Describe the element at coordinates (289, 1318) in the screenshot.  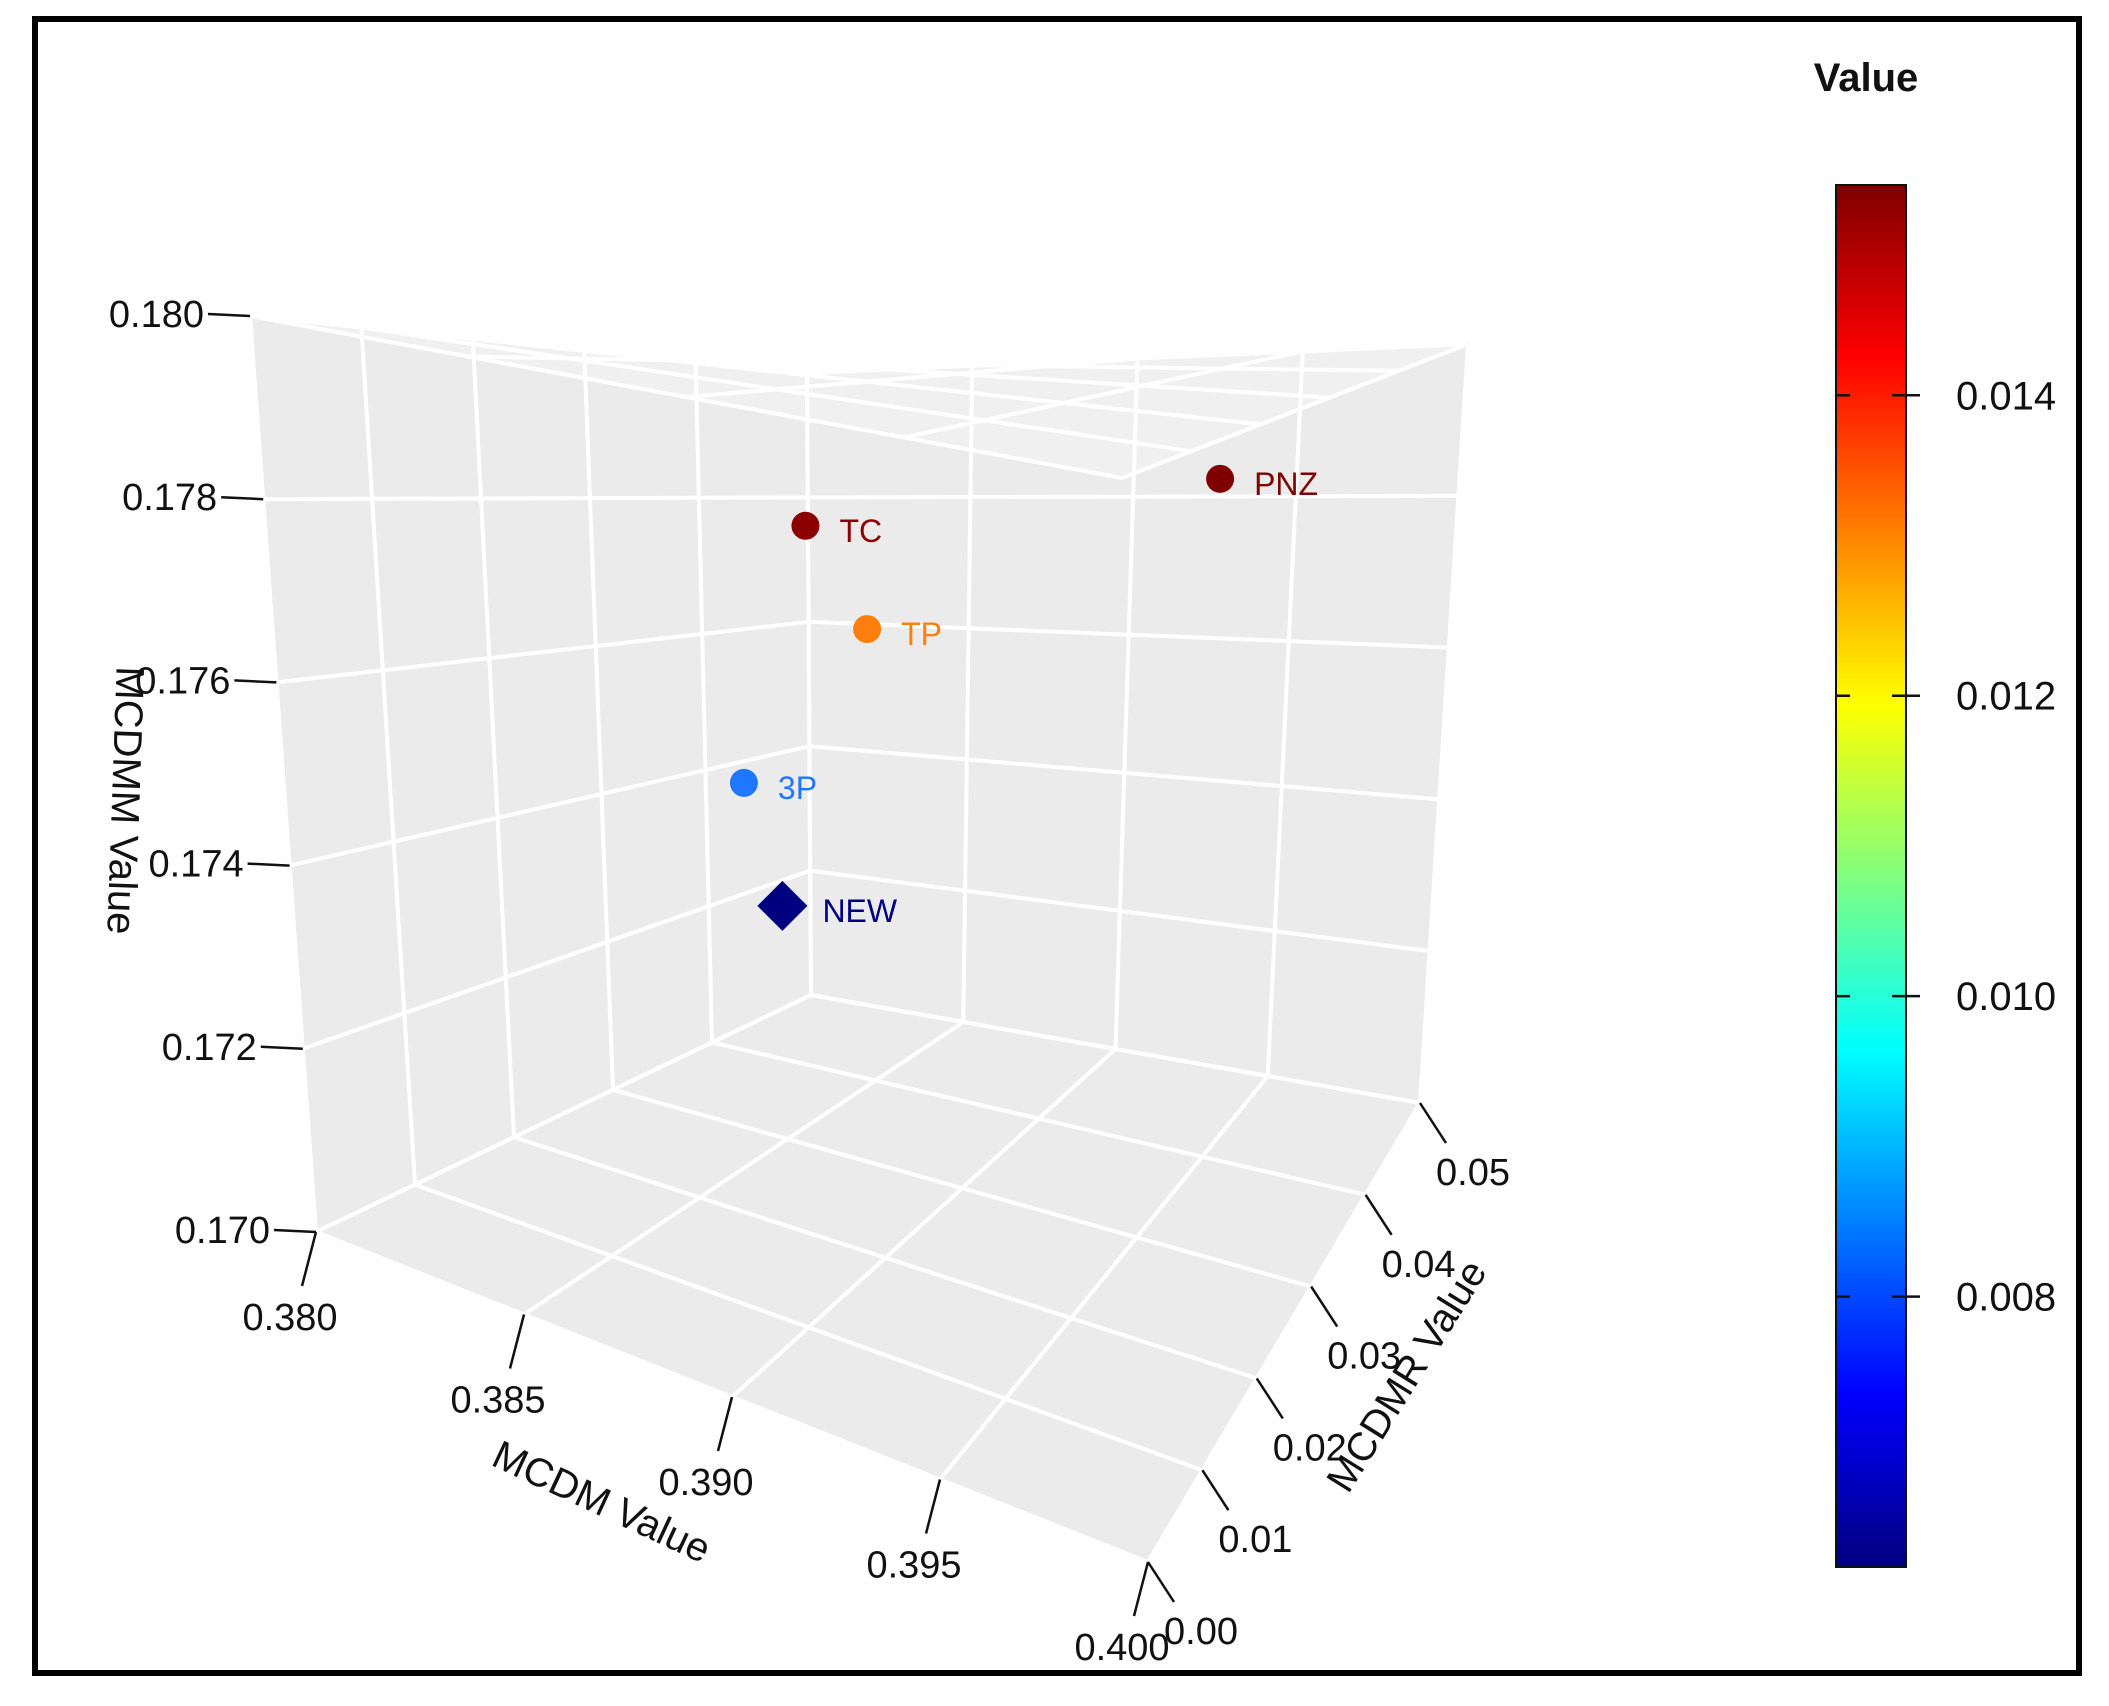
I see `x-tick-label-0: 0.380` at that location.